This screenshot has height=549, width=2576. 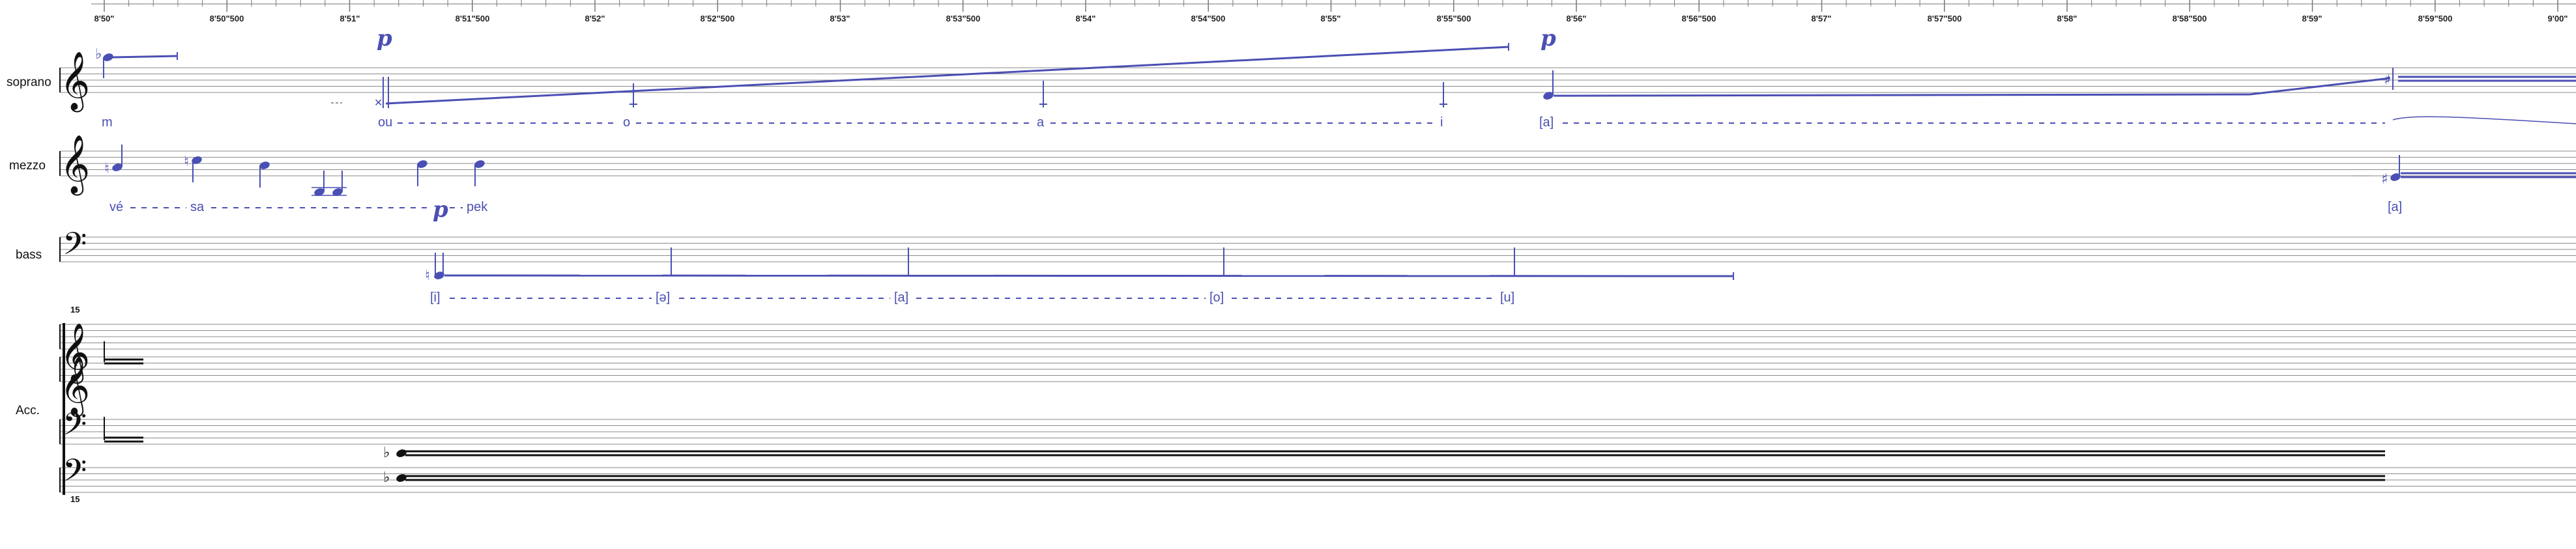 I want to click on acc-mark-bottom: 15, so click(x=75, y=499).